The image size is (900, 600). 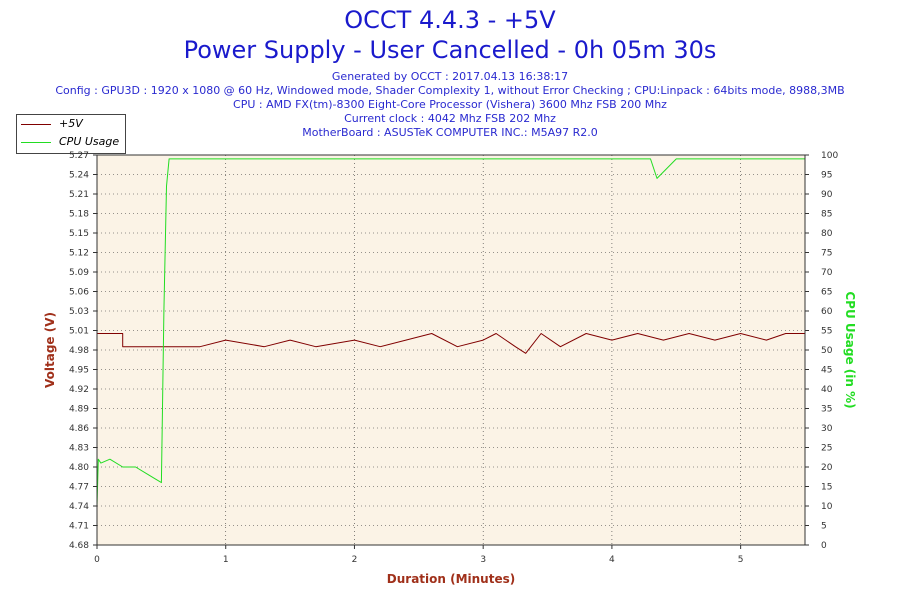 I want to click on y-right-tick-label: 100, so click(x=829, y=156).